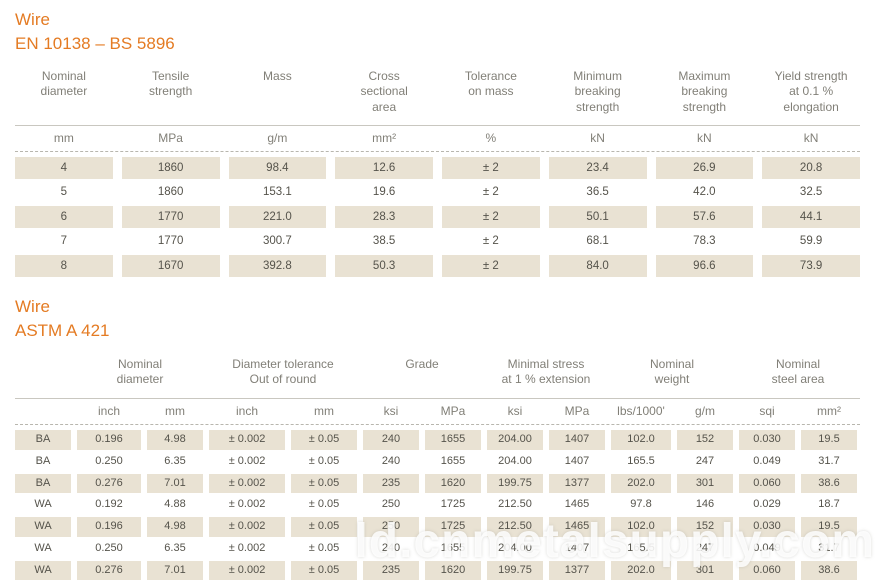 The width and height of the screenshot is (875, 580). What do you see at coordinates (453, 570) in the screenshot?
I see `table-cell: 1620` at bounding box center [453, 570].